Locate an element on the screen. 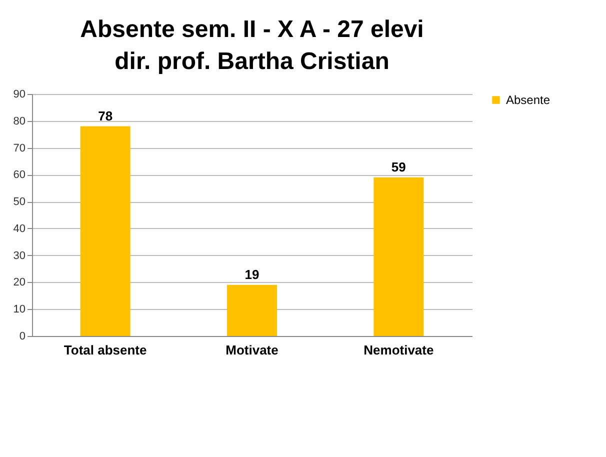  y-tick-label: 0 is located at coordinates (22, 336).